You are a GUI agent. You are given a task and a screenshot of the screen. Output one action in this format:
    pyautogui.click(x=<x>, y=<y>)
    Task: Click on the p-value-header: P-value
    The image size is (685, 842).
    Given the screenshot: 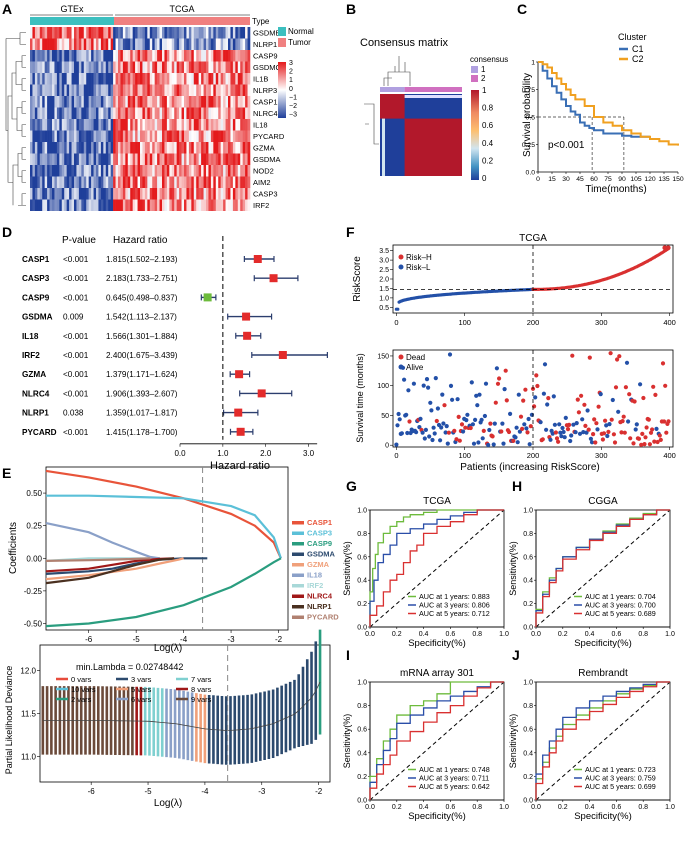 What is the action you would take?
    pyautogui.click(x=79, y=240)
    